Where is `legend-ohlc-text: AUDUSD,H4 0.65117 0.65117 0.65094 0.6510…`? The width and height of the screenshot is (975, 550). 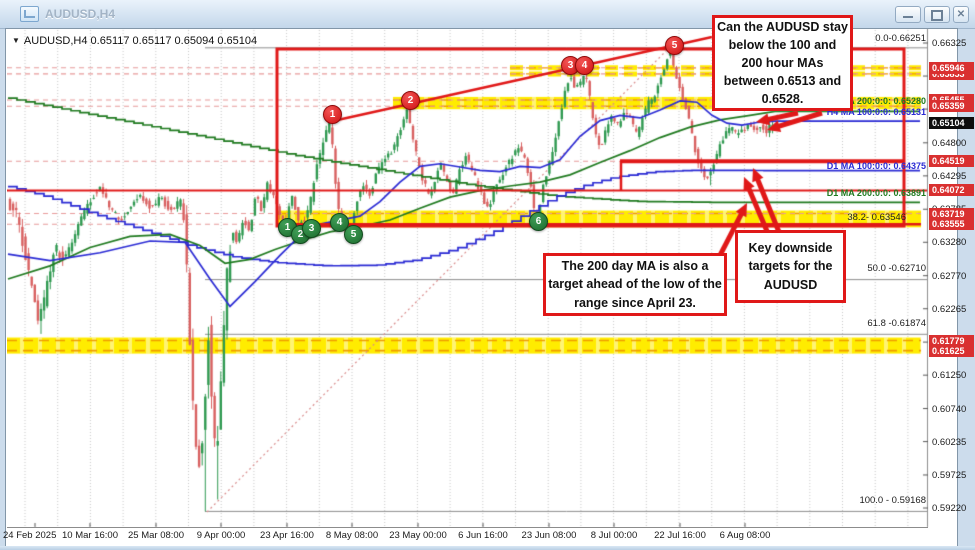 legend-ohlc-text: AUDUSD,H4 0.65117 0.65117 0.65094 0.6510… is located at coordinates (140, 41).